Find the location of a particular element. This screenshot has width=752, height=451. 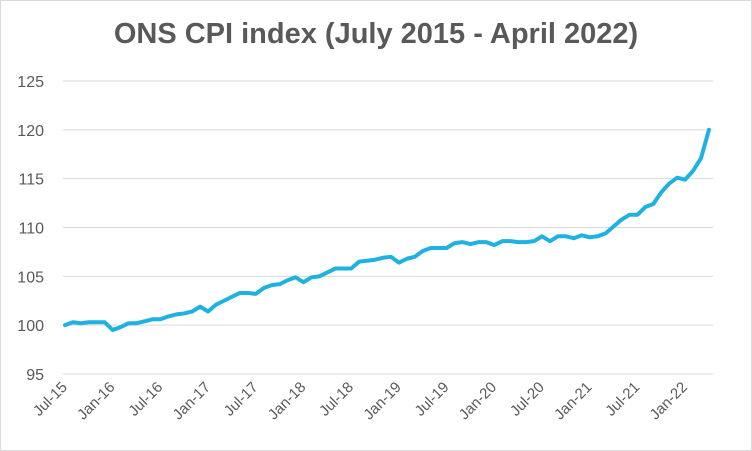

y-tick-label: 95 is located at coordinates (35, 375).